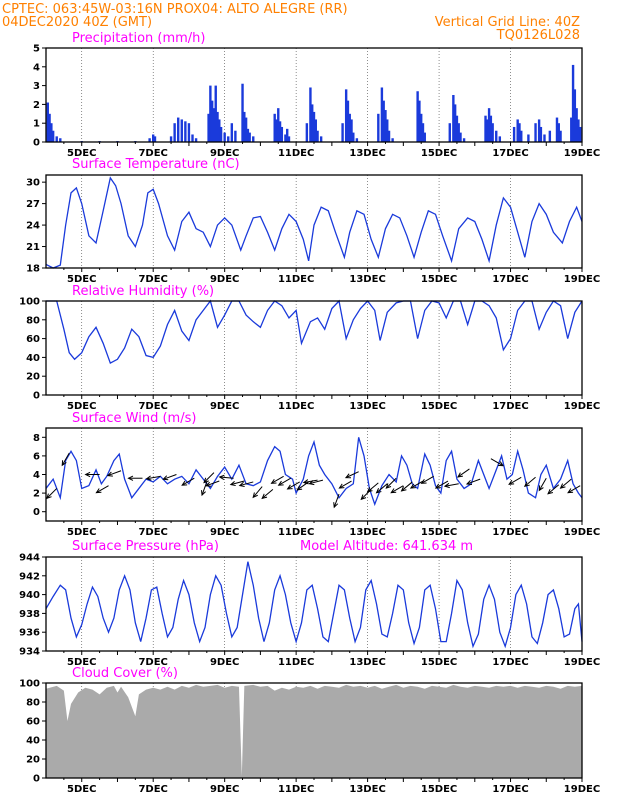  What do you see at coordinates (36, 67) in the screenshot?
I see `ytick-label-precip-4: 4` at bounding box center [36, 67].